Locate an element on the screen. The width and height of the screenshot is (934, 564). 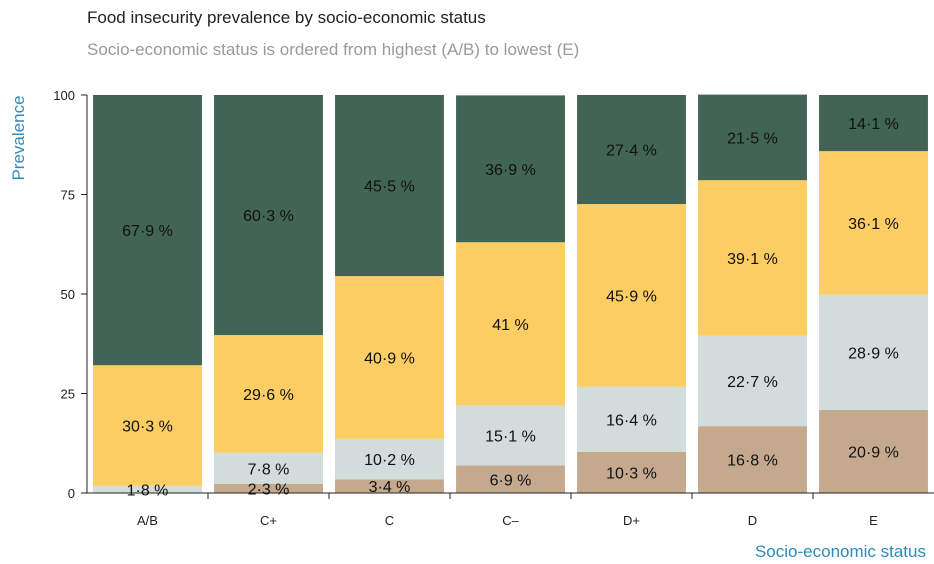
data-label: 6·9 % is located at coordinates (511, 480).